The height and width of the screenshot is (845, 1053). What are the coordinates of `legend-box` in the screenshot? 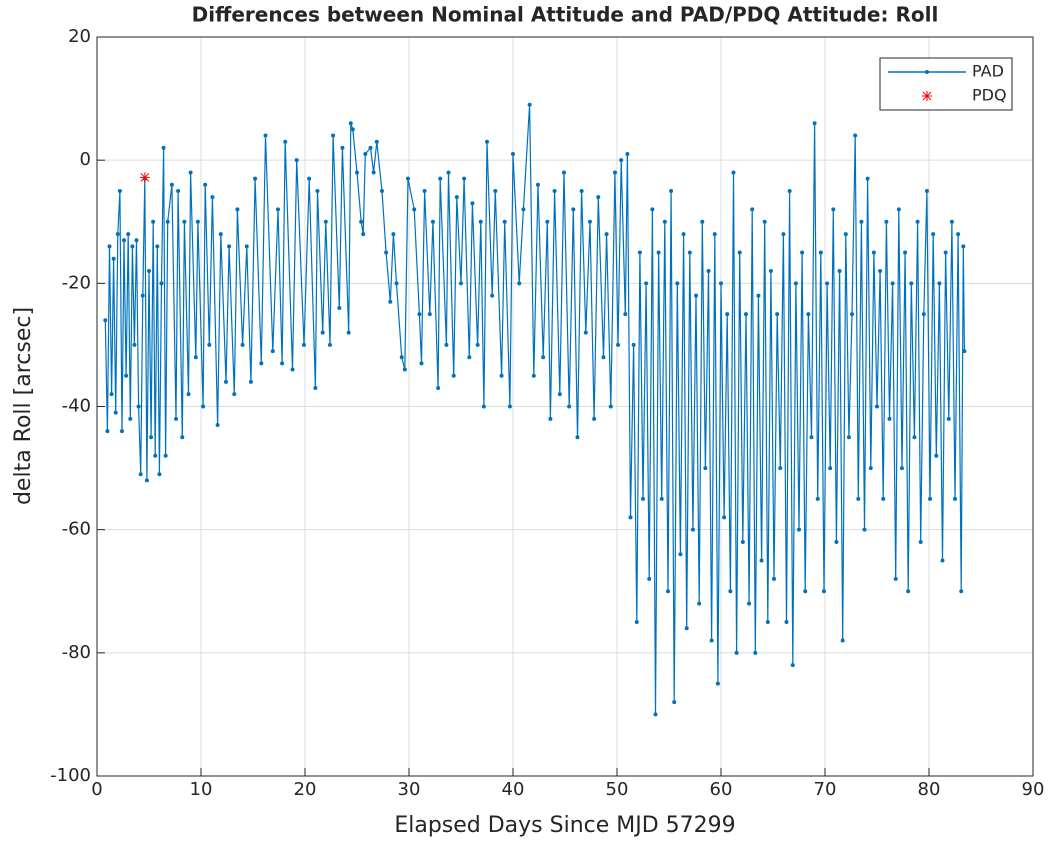 It's located at (946, 84).